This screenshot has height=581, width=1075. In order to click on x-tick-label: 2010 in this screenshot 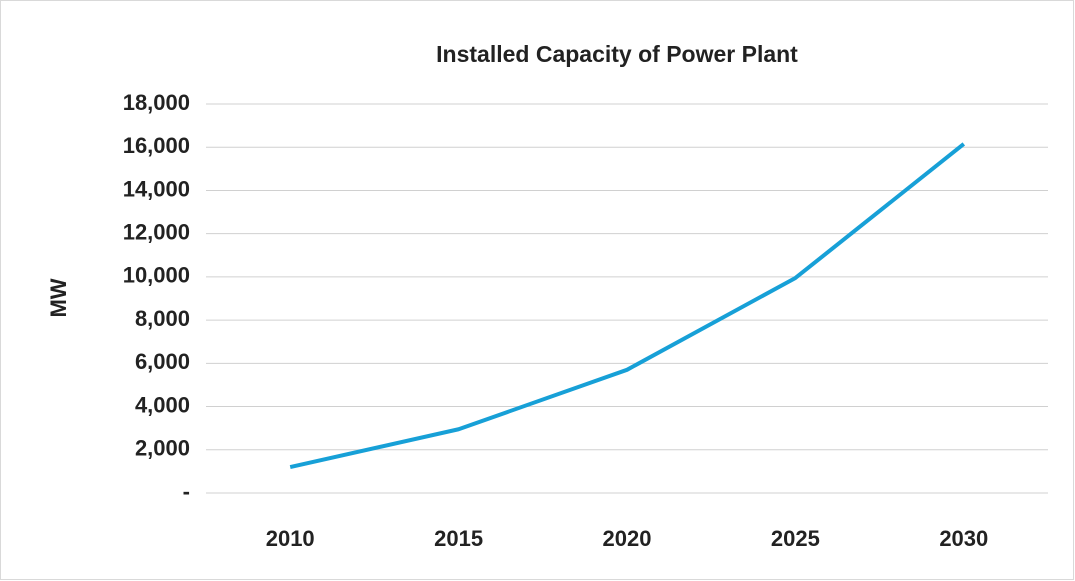, I will do `click(290, 538)`.